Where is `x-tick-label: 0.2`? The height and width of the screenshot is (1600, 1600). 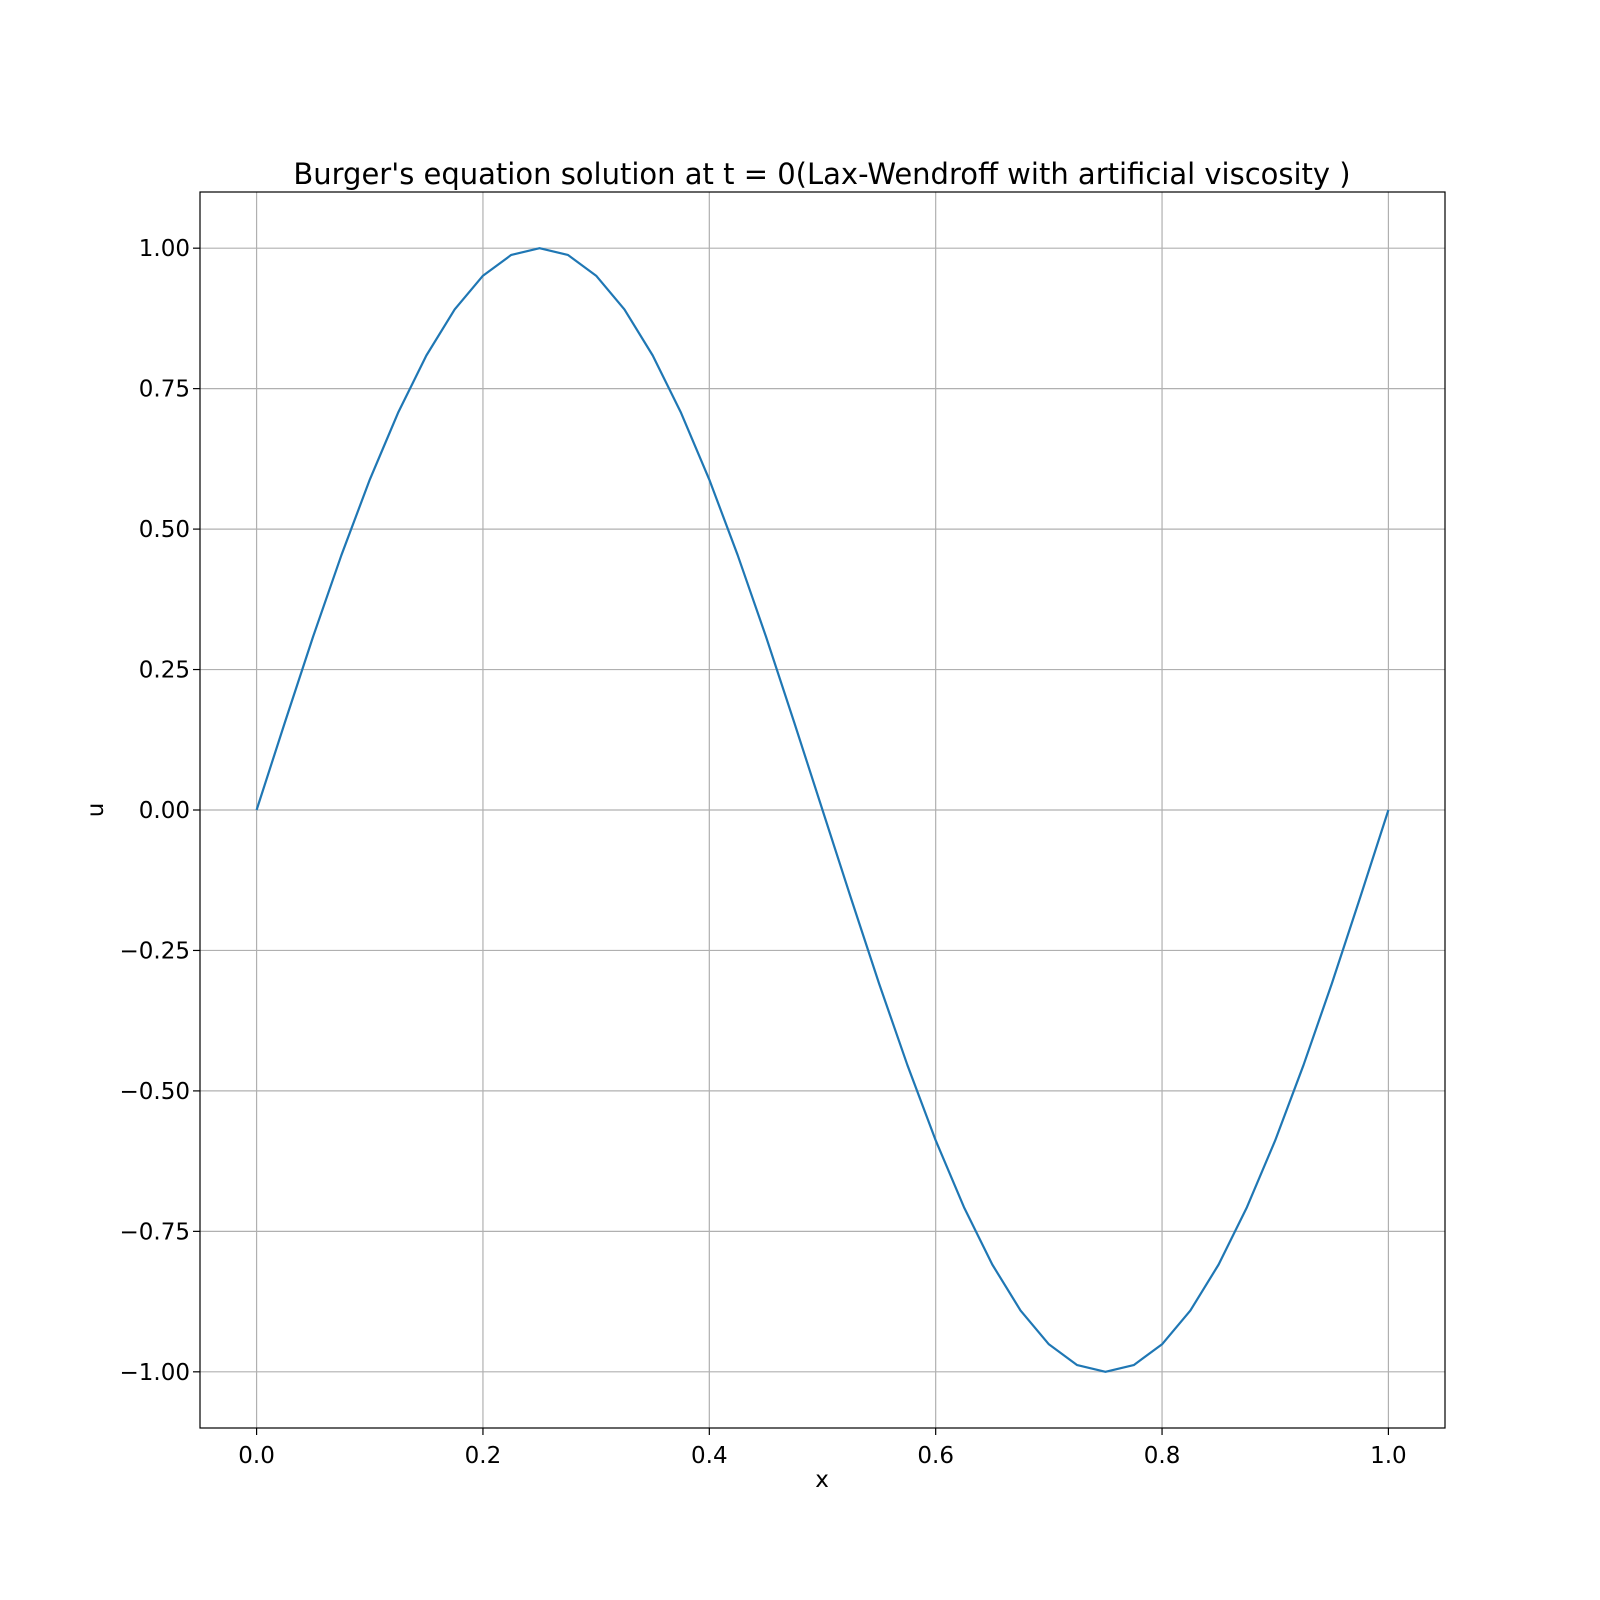 x-tick-label: 0.2 is located at coordinates (483, 1456).